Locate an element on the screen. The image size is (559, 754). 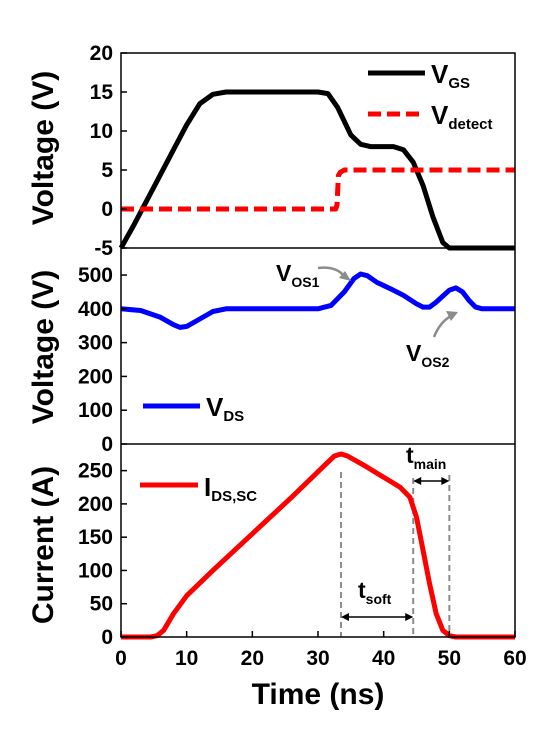
panel-3-y-tick-label: 150 is located at coordinates (95, 537).